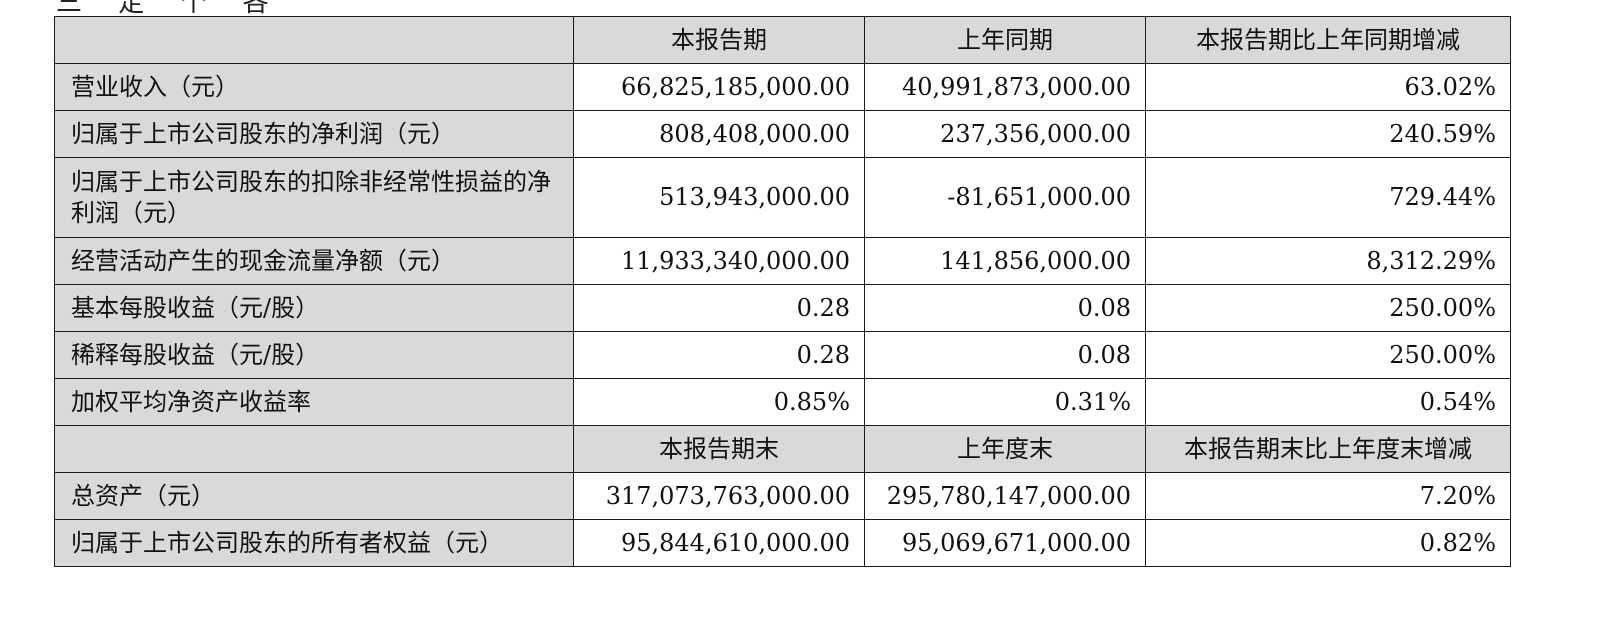  I want to click on value-current: 95,844,610,000.00, so click(719, 543).